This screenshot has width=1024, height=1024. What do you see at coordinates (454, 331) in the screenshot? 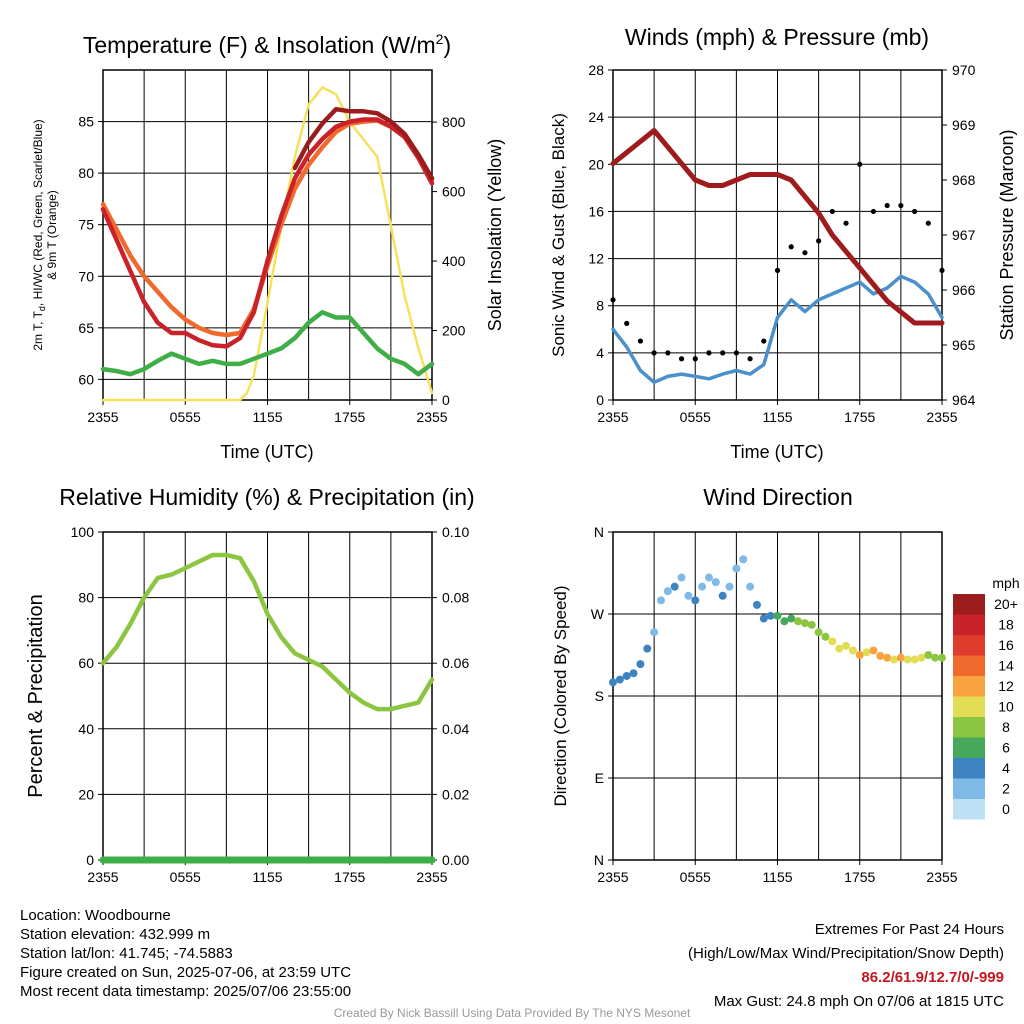
I see `temp-ytick-right-label: 200` at bounding box center [454, 331].